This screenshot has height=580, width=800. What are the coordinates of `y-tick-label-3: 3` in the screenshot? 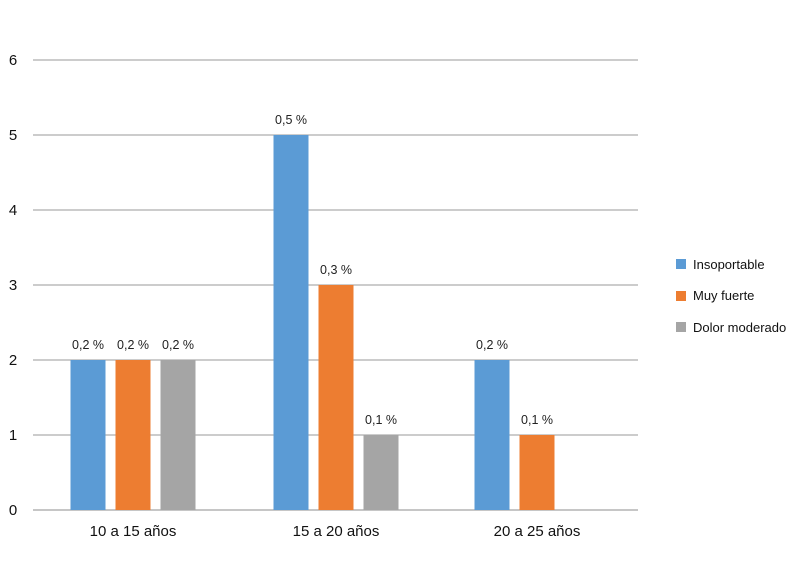 It's located at (13, 285).